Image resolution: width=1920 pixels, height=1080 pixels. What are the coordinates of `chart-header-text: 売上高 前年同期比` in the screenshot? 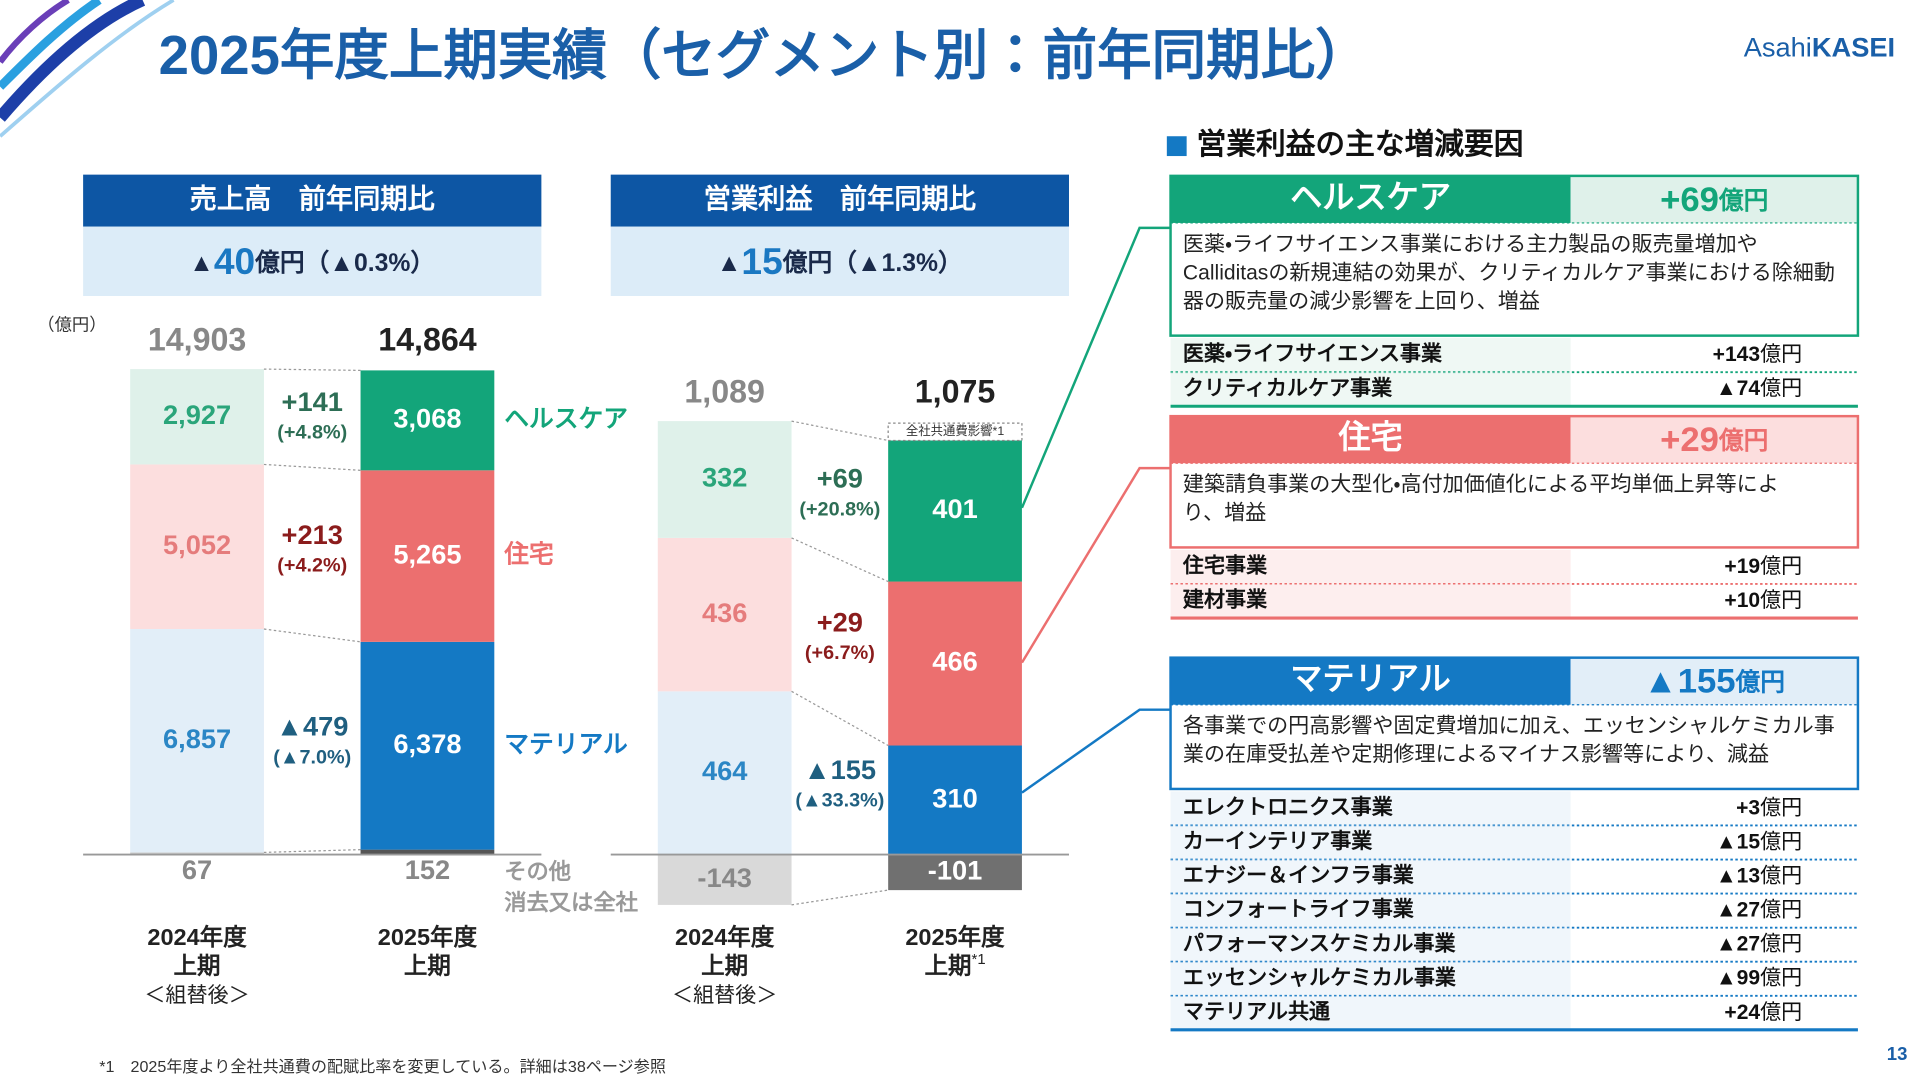 It's located at (312, 198).